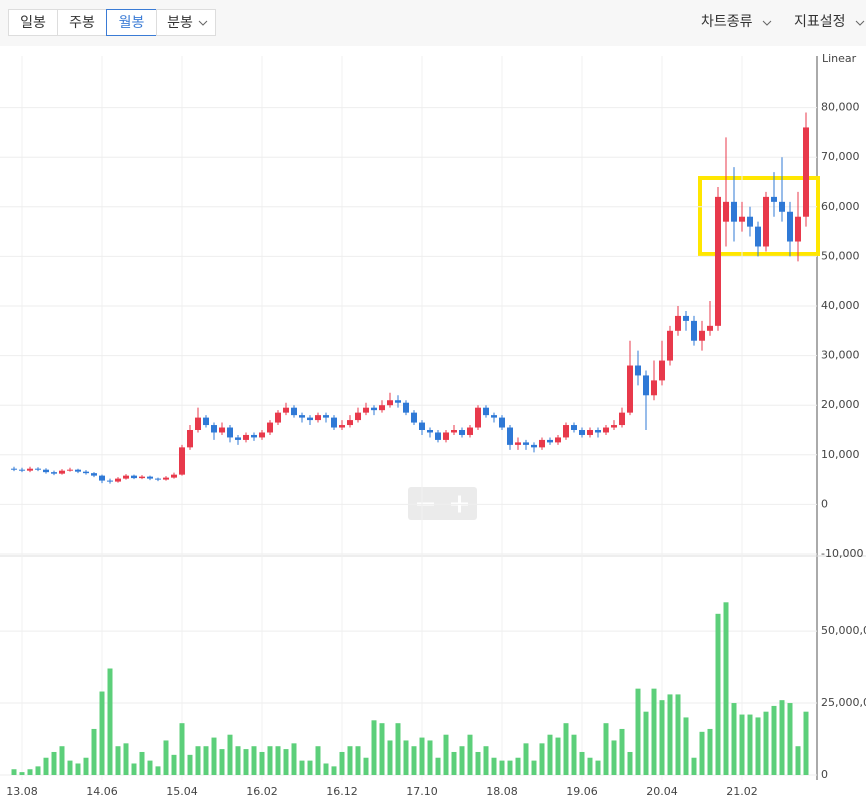 The width and height of the screenshot is (866, 805). Describe the element at coordinates (131, 22) in the screenshot. I see `period-button: 월봉` at that location.